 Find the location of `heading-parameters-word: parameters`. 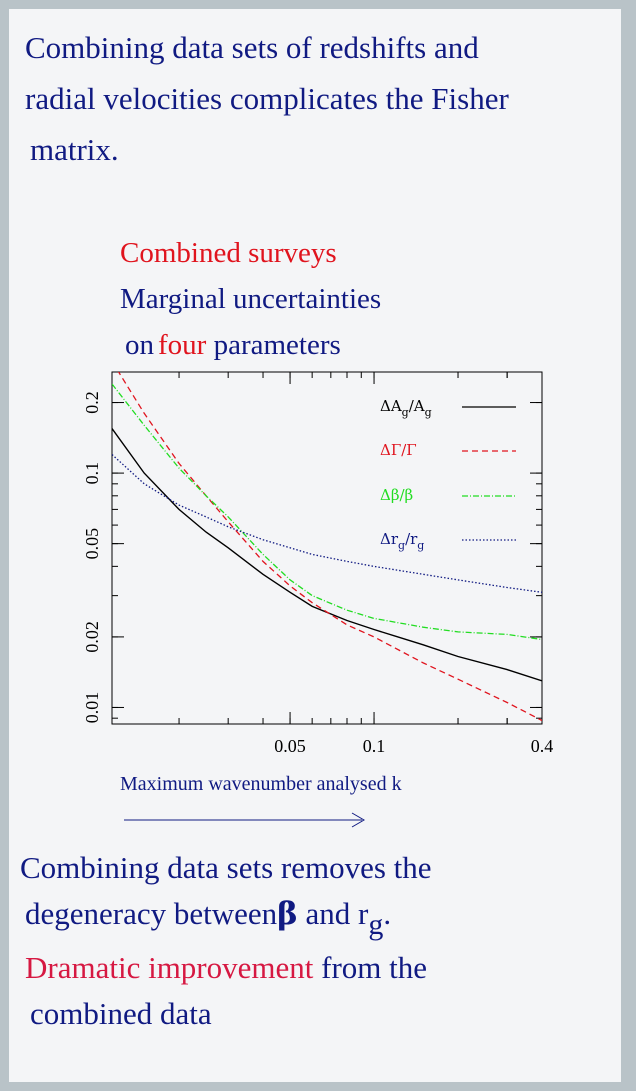

heading-parameters-word: parameters is located at coordinates (277, 345).